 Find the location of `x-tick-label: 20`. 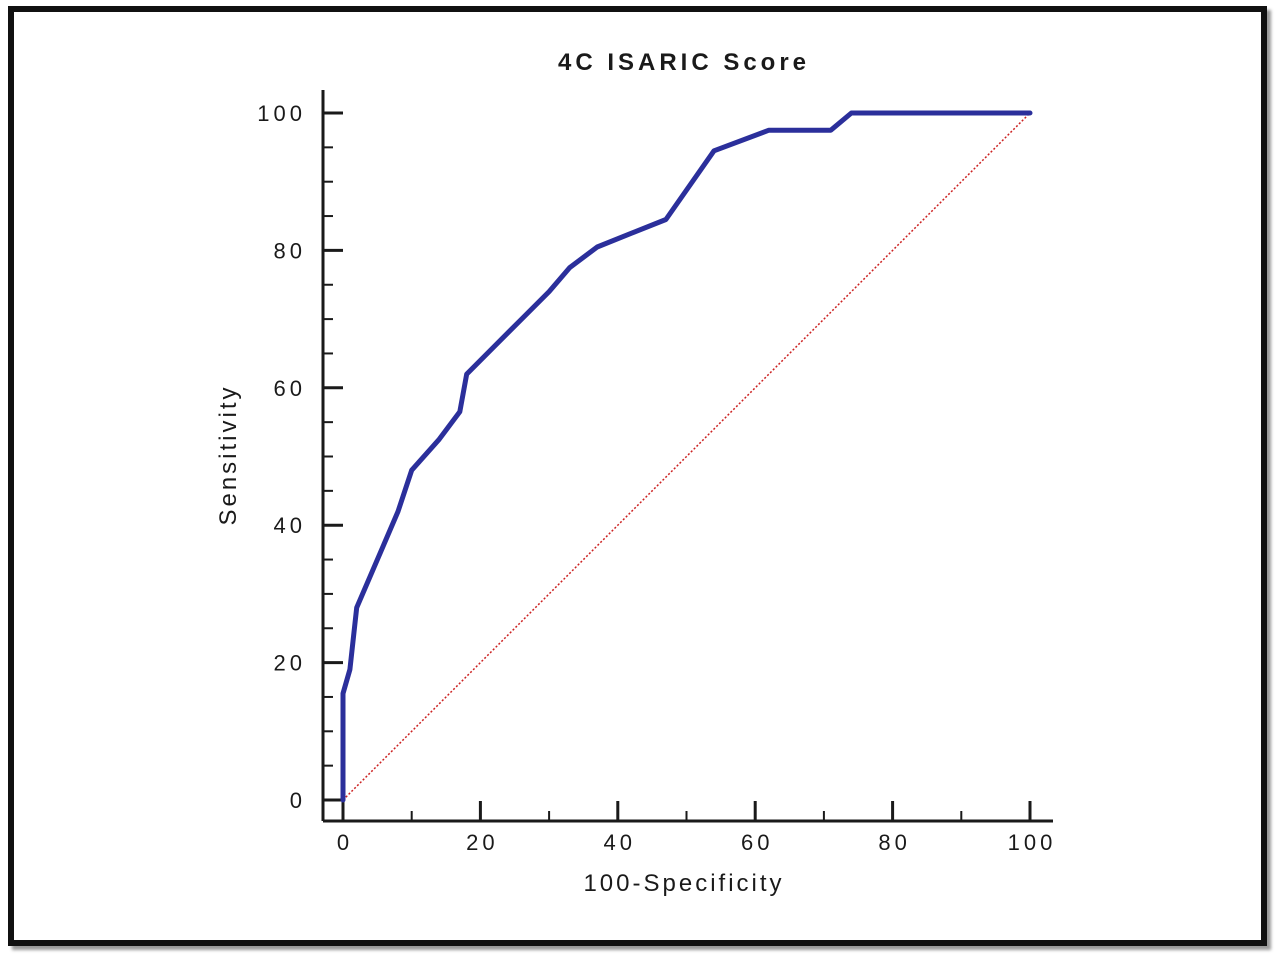

x-tick-label: 20 is located at coordinates (482, 842).